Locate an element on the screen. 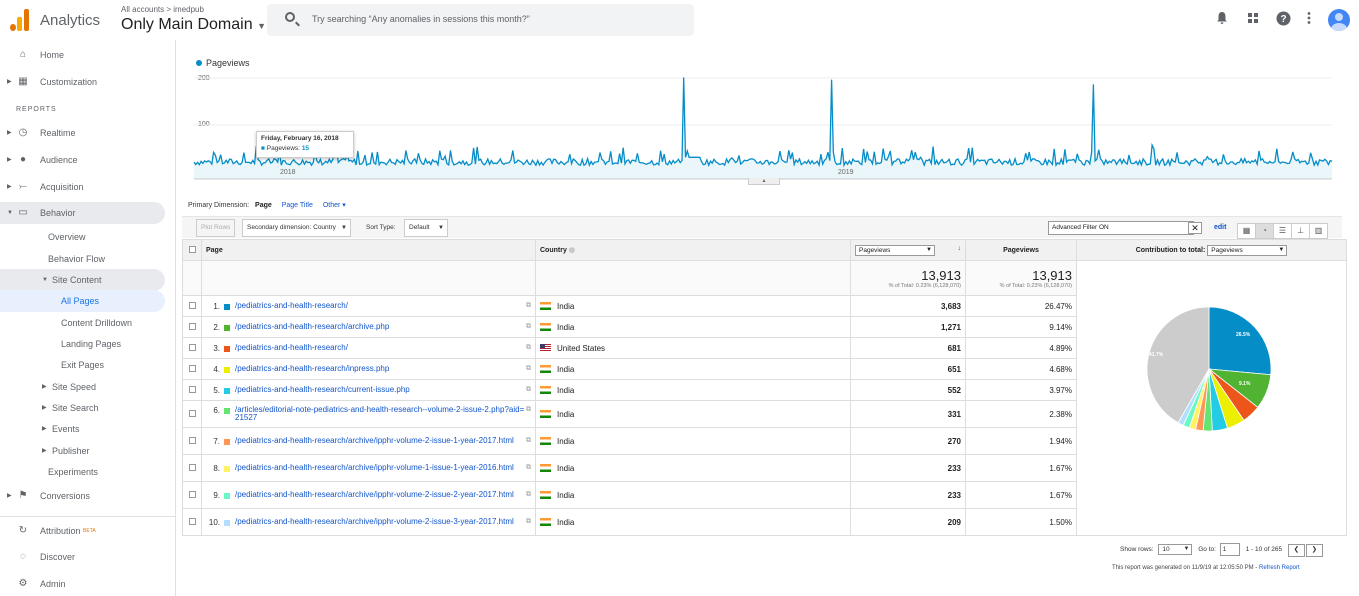 The height and width of the screenshot is (596, 1359). contribution-select: Pageviews is located at coordinates (1247, 250).